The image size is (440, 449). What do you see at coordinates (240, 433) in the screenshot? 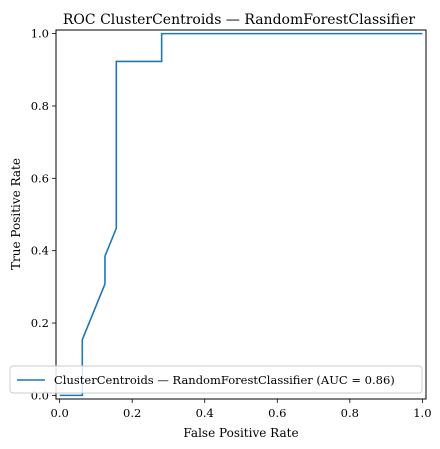
I see `x-axis-label: False Positive Rate` at bounding box center [240, 433].